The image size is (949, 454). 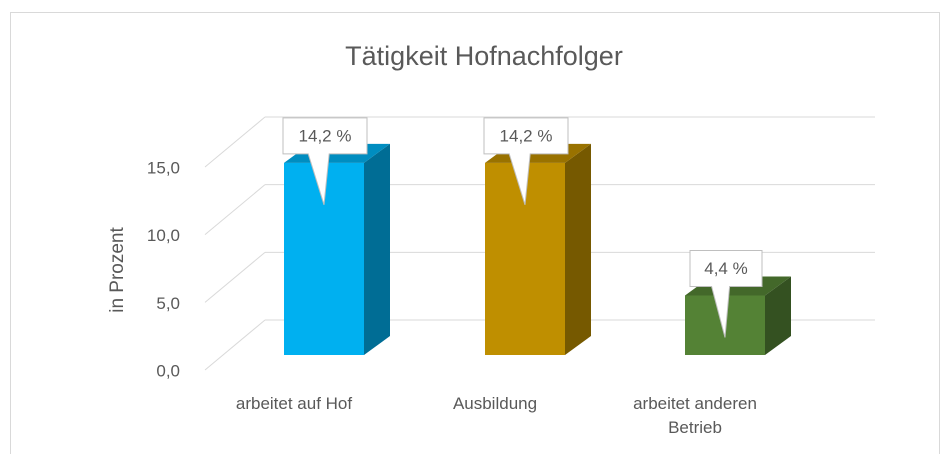 I want to click on y-tick-label: 10,0, so click(x=163, y=235).